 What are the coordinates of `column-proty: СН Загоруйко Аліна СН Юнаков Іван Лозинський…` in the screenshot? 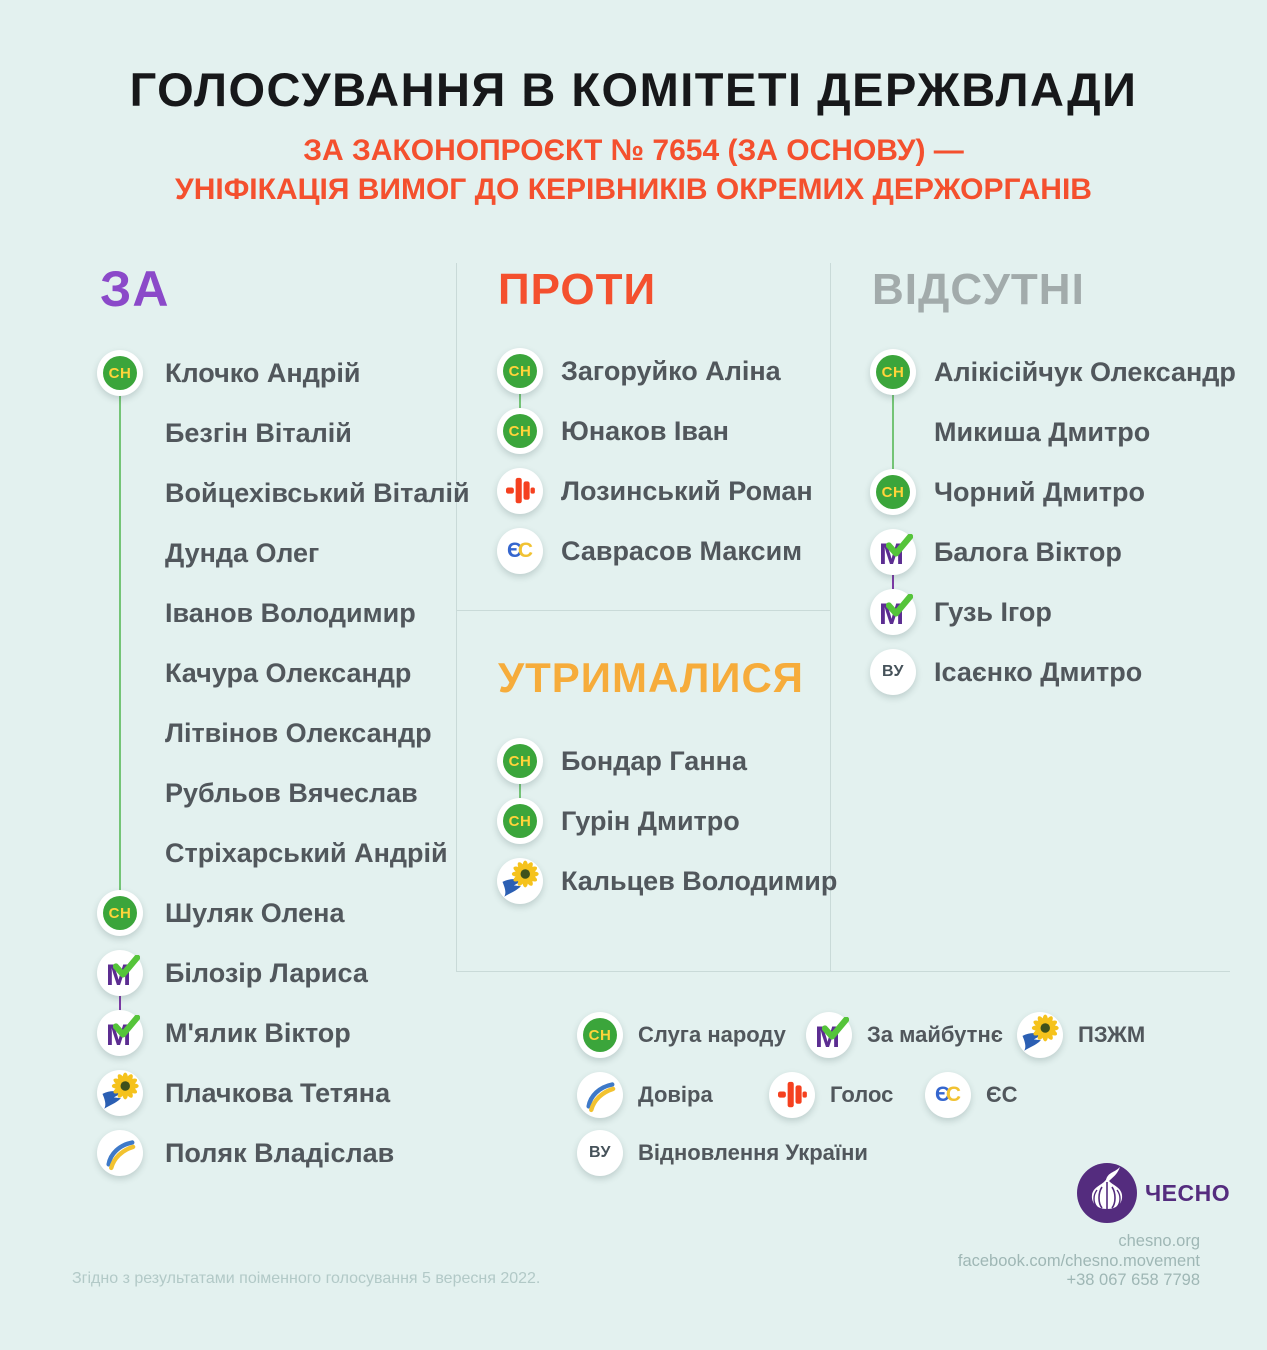 It's located at (667, 463).